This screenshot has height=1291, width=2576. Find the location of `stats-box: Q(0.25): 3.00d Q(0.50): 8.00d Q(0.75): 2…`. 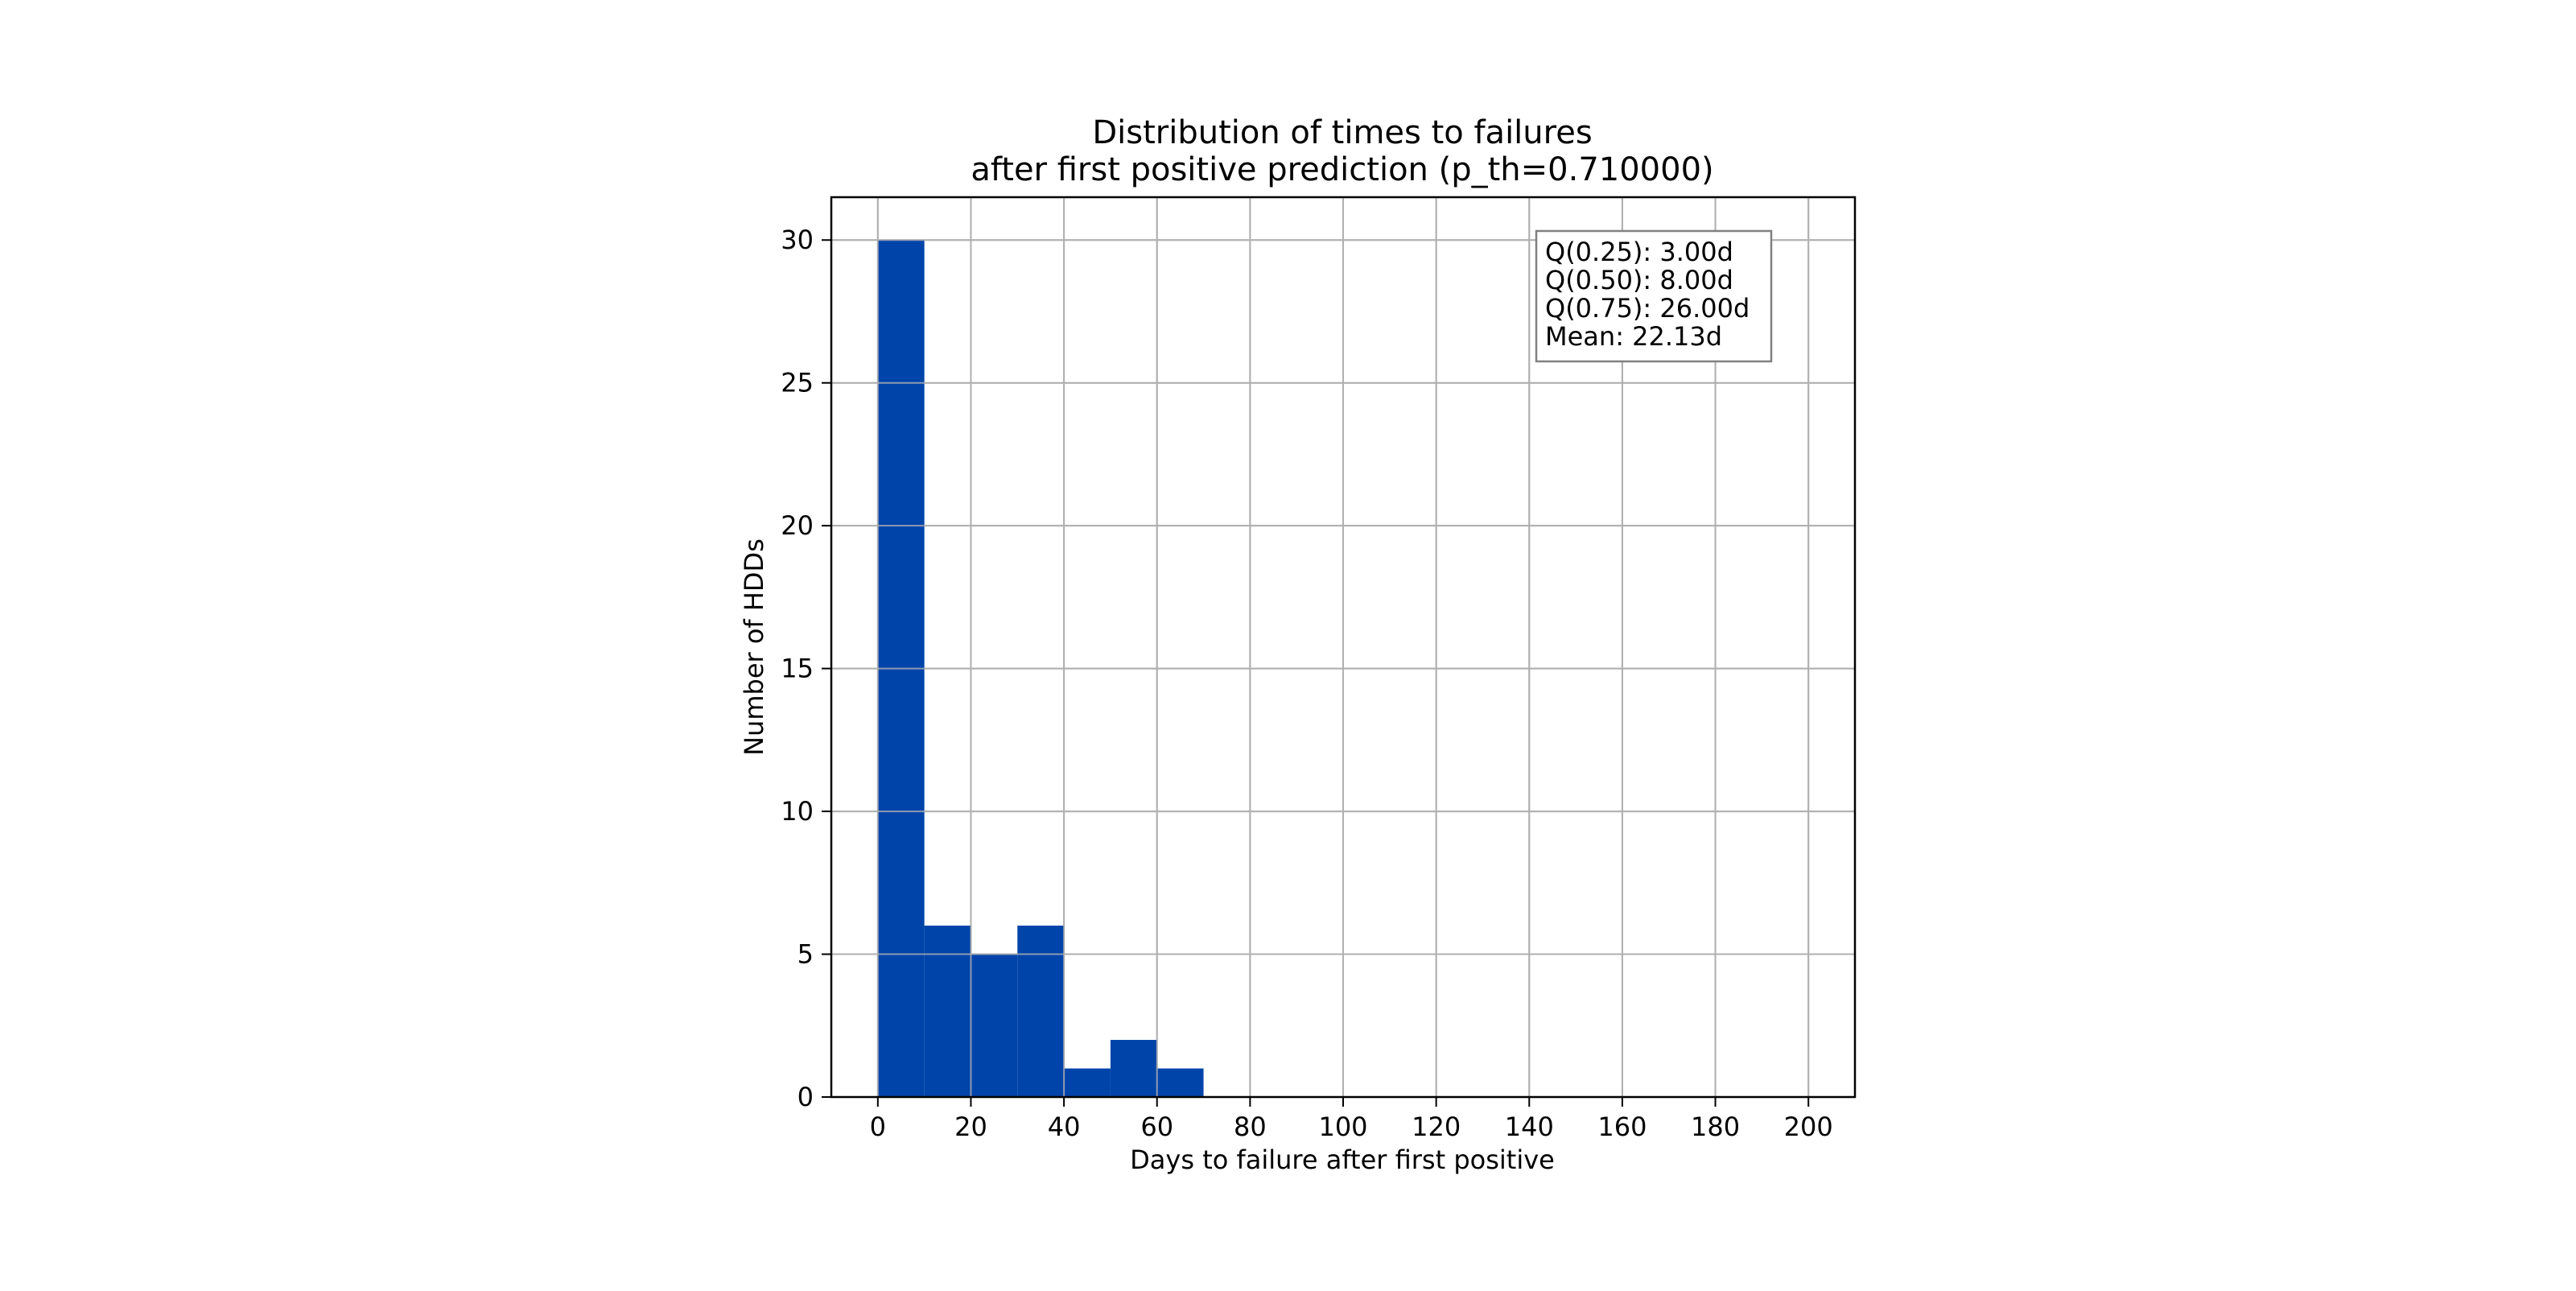

stats-box: Q(0.25): 3.00d Q(0.50): 8.00d Q(0.75): 2… is located at coordinates (1654, 296).